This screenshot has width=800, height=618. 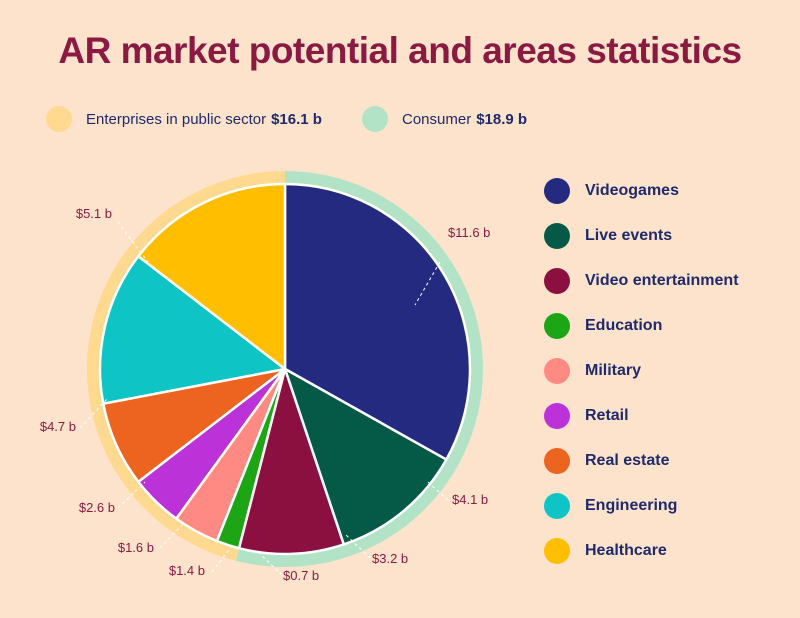 What do you see at coordinates (375, 119) in the screenshot?
I see `consumer-swatch-icon` at bounding box center [375, 119].